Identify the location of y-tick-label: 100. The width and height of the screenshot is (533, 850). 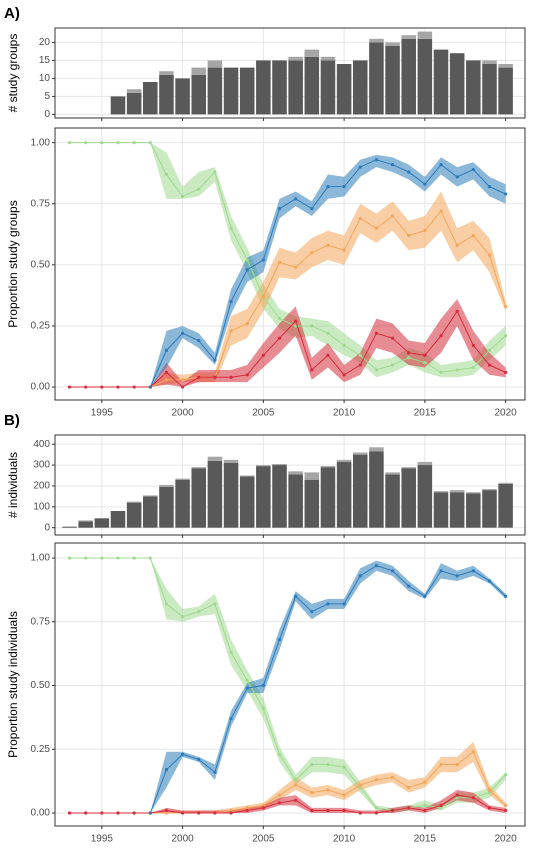
(41, 506).